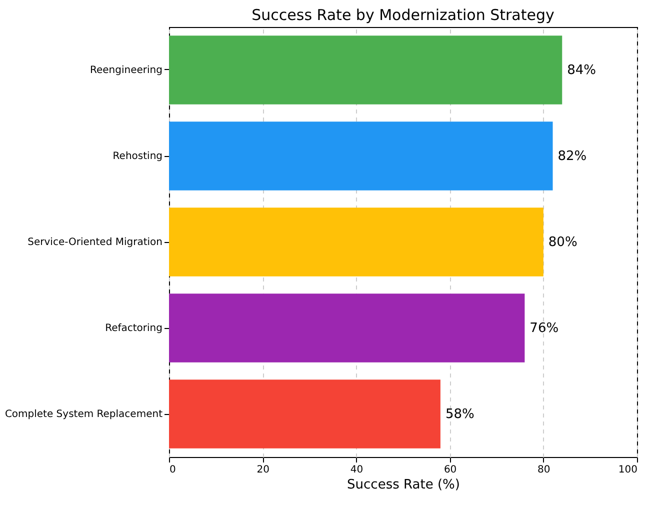  I want to click on data-label: 84%, so click(581, 70).